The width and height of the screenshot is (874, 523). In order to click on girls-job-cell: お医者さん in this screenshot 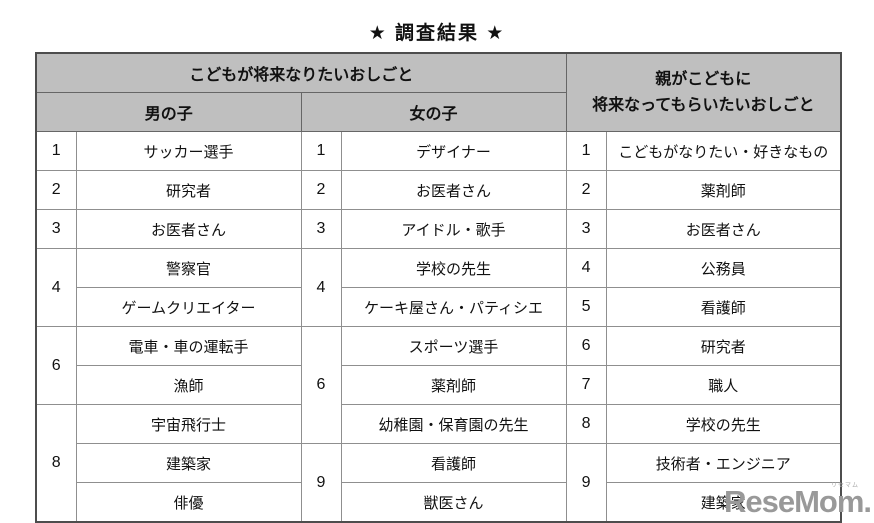, I will do `click(453, 190)`.